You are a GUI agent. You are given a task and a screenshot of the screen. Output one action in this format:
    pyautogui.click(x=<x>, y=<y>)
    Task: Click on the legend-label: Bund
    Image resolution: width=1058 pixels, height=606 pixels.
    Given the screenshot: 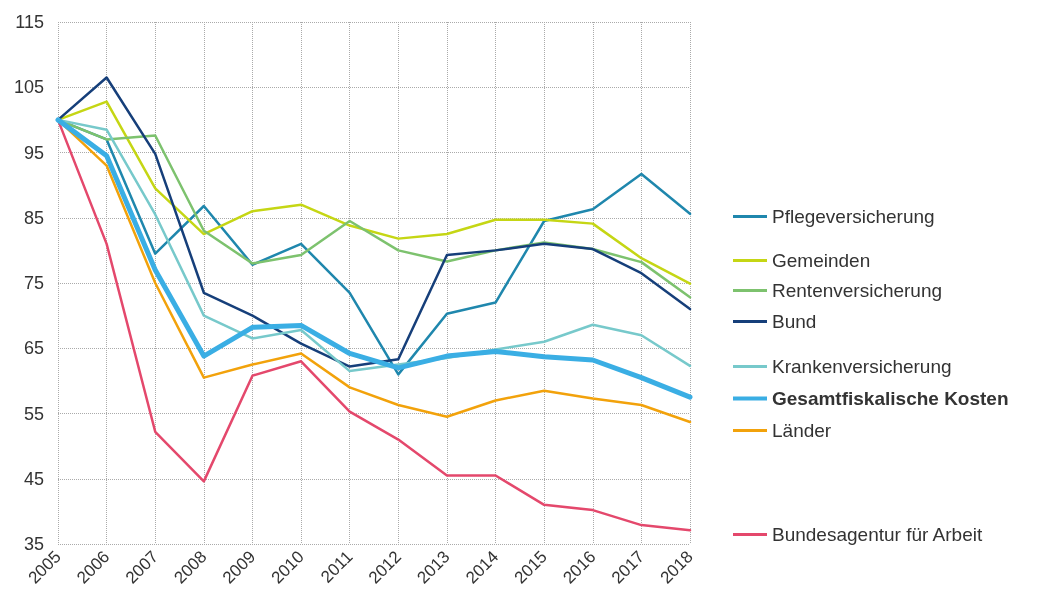 What is the action you would take?
    pyautogui.click(x=794, y=321)
    